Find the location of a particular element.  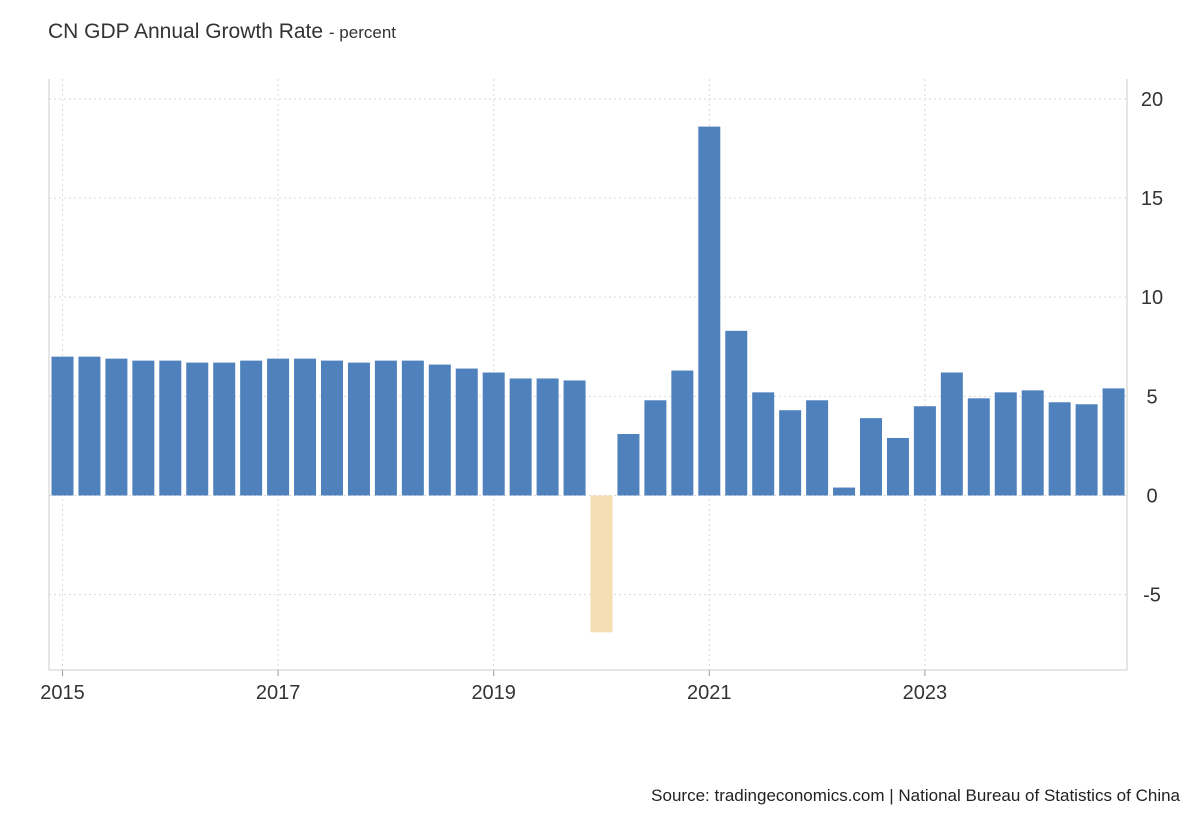

x-tick-label: 2021 is located at coordinates (709, 693).